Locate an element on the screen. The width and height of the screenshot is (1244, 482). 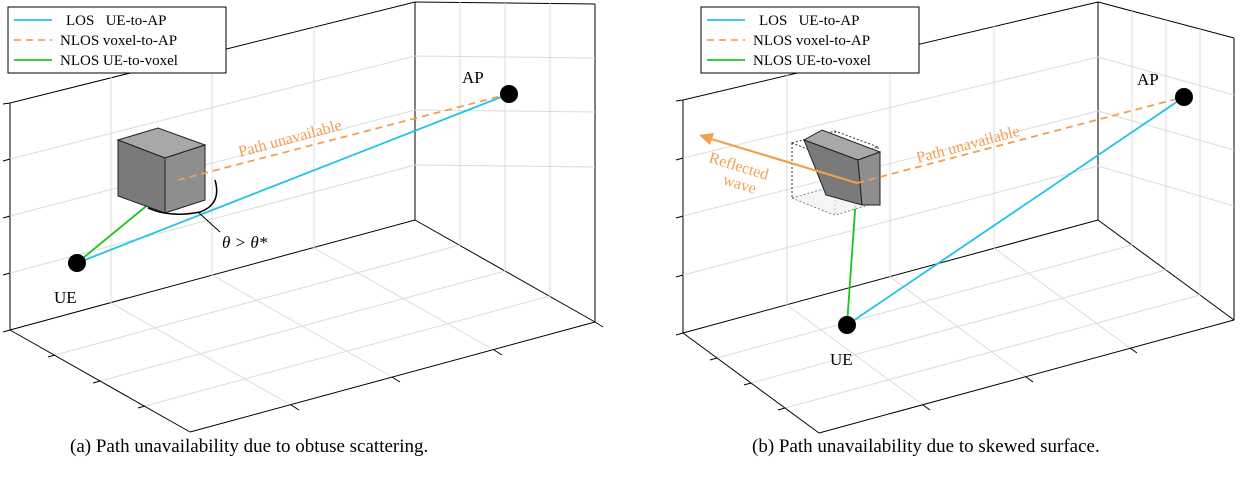
panel-b-reflected-wave-arrowhead is located at coordinates (706, 139).